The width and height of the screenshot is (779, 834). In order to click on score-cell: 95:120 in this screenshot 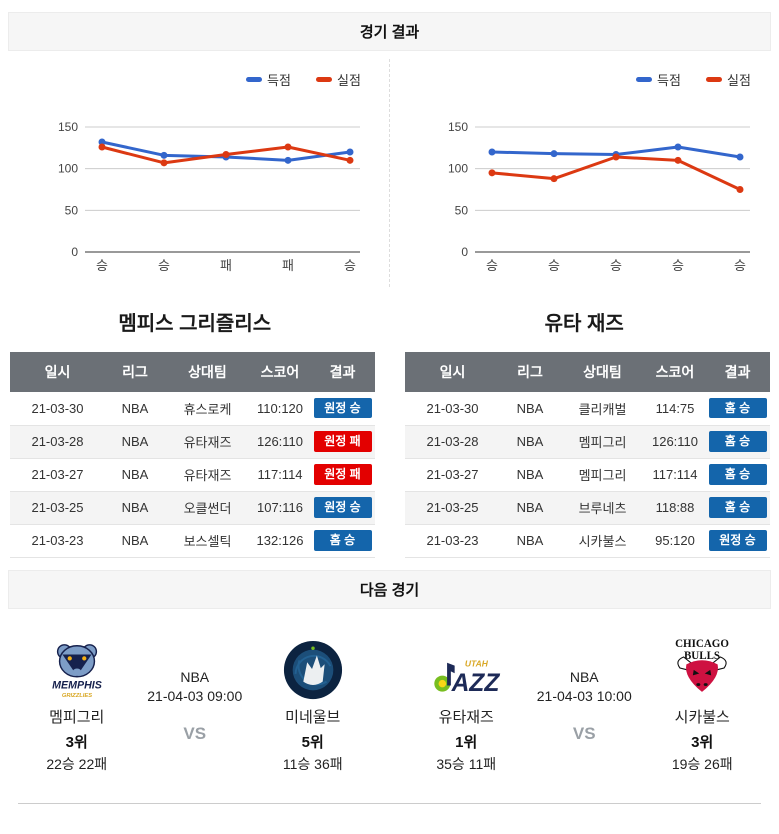, I will do `click(675, 540)`.